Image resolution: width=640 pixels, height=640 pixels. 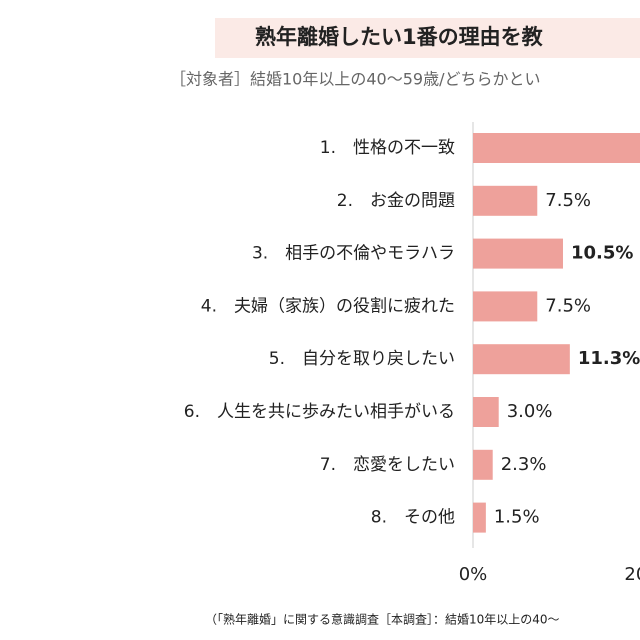 I want to click on category-label: 3. 相手の不倫やモラハラ, so click(x=353, y=254).